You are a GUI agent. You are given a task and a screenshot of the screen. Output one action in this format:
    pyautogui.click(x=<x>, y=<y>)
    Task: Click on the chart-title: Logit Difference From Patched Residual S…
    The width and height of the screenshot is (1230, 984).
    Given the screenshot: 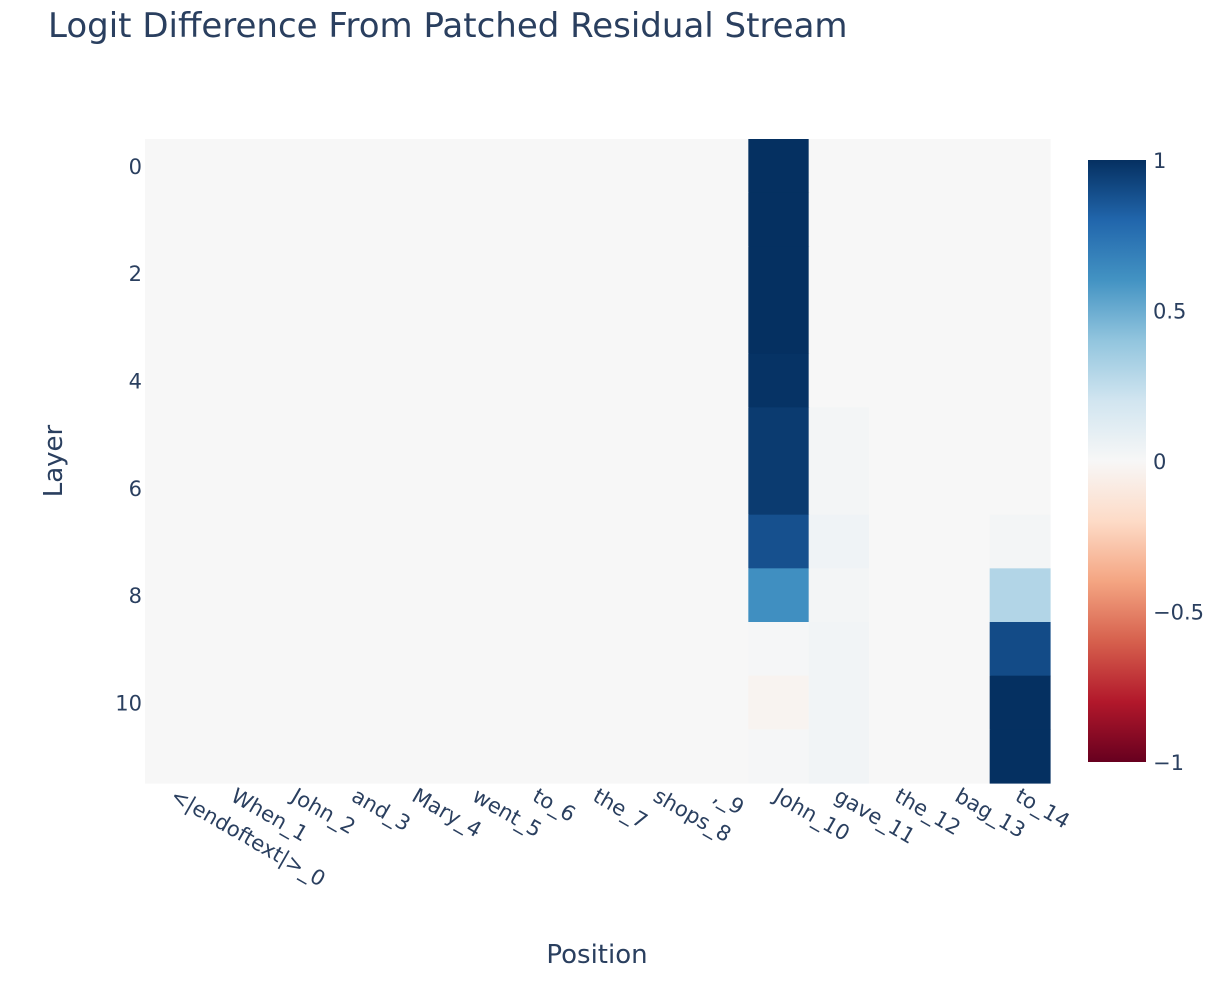 What is the action you would take?
    pyautogui.click(x=448, y=26)
    